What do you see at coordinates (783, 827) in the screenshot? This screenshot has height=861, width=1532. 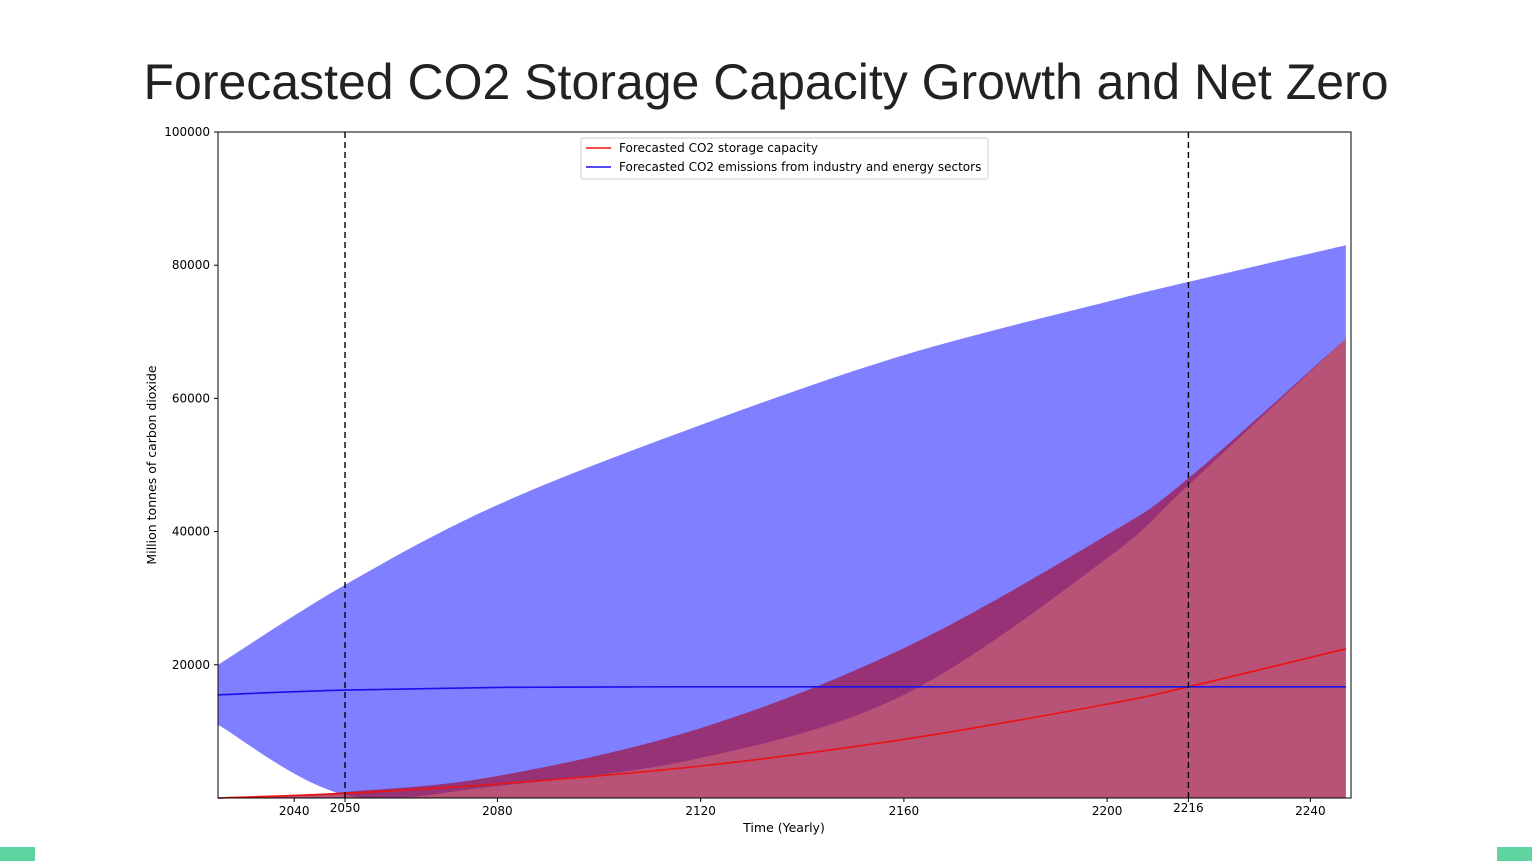 I see `x-axis-title: Time (Yearly)` at bounding box center [783, 827].